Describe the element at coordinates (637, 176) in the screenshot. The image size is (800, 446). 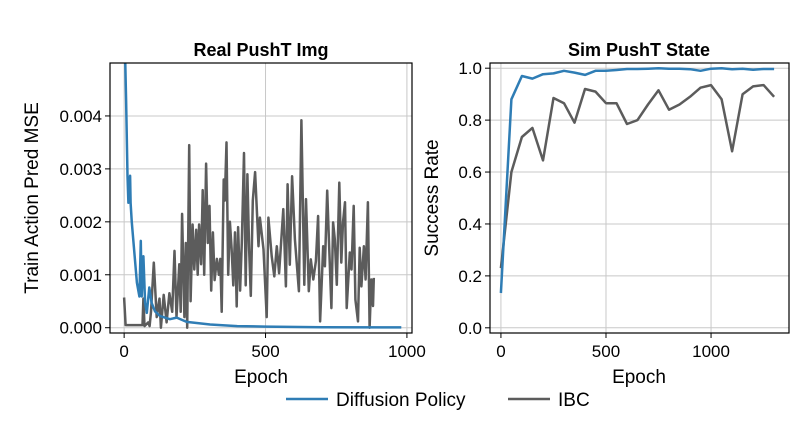
I see `series-line-ibc` at that location.